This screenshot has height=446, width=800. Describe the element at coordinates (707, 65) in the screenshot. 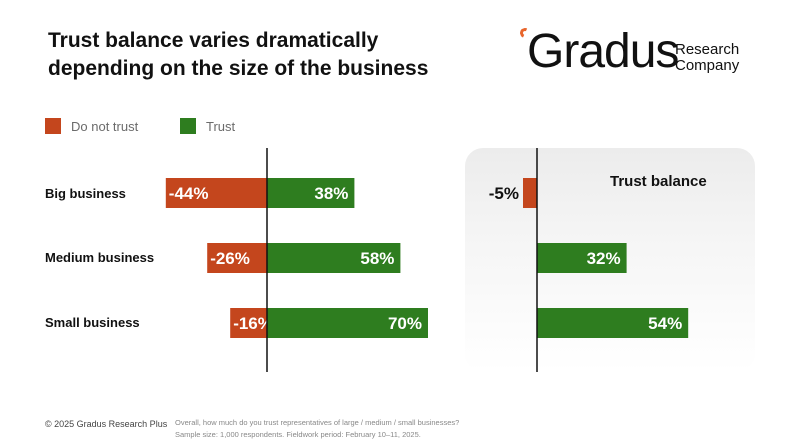

I see `logo-sub-line-2: Company` at that location.